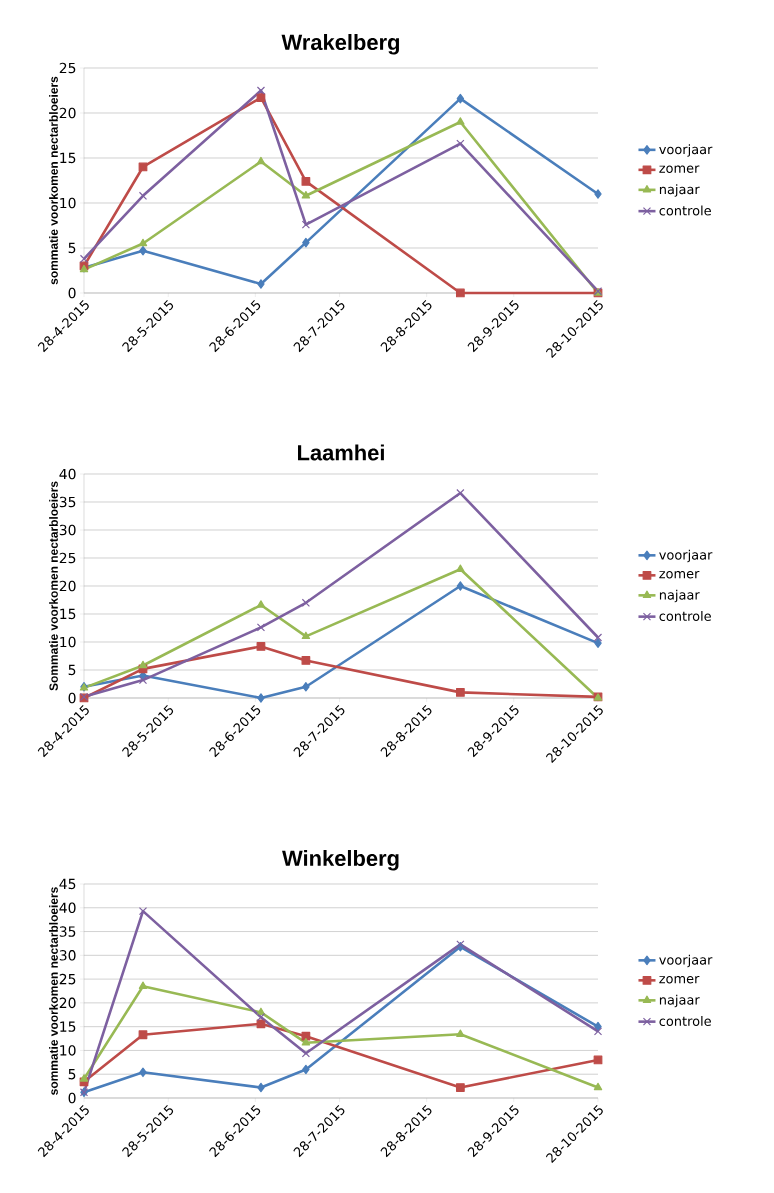 Image resolution: width=774 pixels, height=1193 pixels. Describe the element at coordinates (340, 44) in the screenshot. I see `chart-title: Wrakelberg` at that location.